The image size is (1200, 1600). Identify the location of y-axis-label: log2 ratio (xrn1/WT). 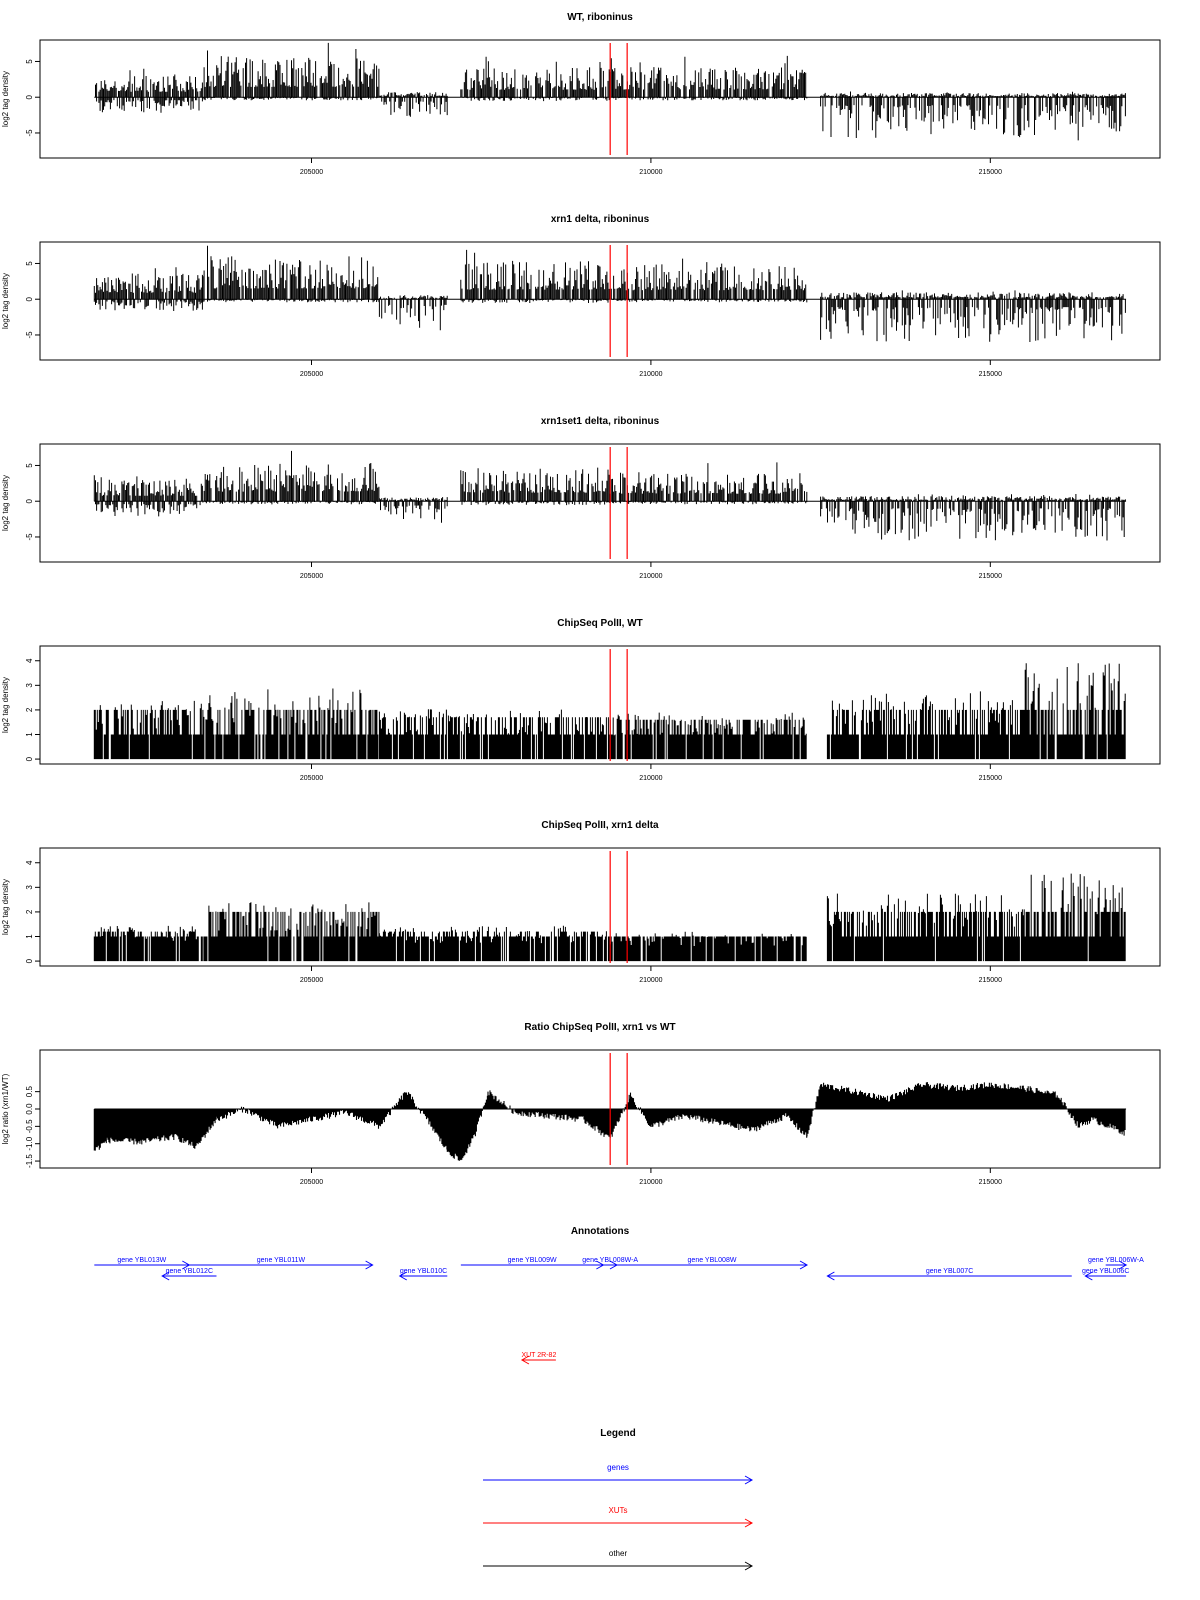
(5, 1108).